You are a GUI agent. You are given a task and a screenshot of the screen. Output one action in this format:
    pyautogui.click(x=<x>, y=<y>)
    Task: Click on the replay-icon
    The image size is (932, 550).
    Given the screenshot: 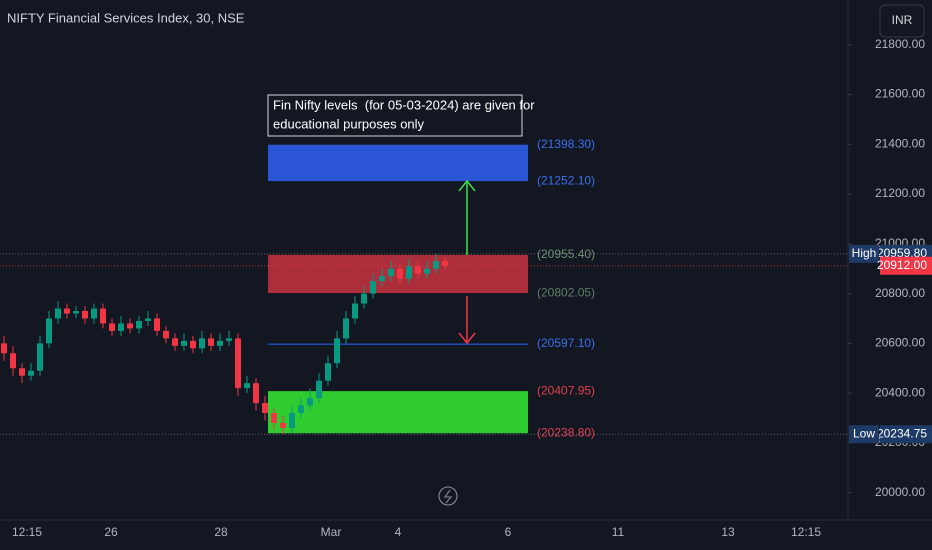 What is the action you would take?
    pyautogui.click(x=448, y=496)
    